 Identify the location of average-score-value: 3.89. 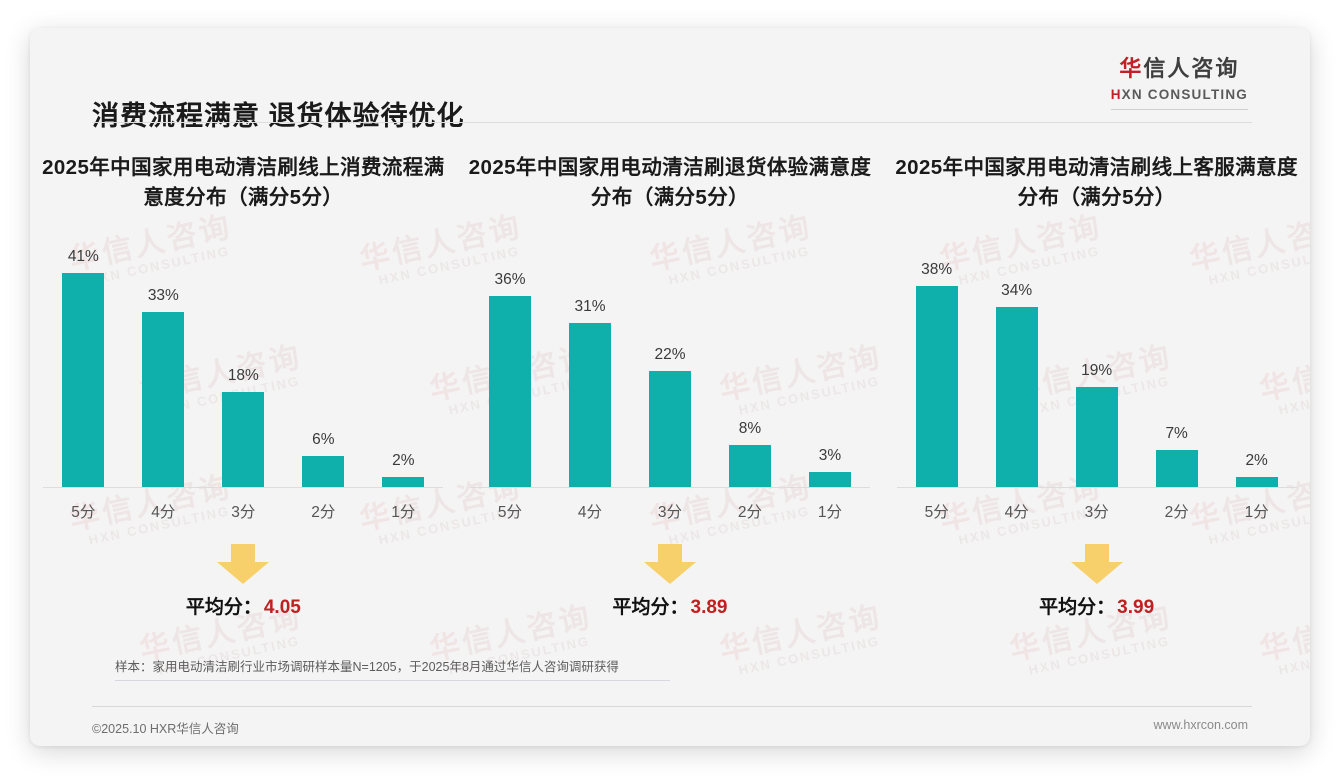
(709, 608).